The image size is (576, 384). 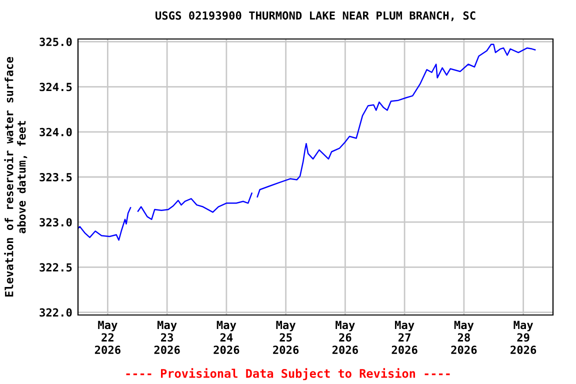 I want to click on chart-title: USGS 02193900 THURMOND LAKE NEAR PLUM BRANCH, SC, so click(x=316, y=16).